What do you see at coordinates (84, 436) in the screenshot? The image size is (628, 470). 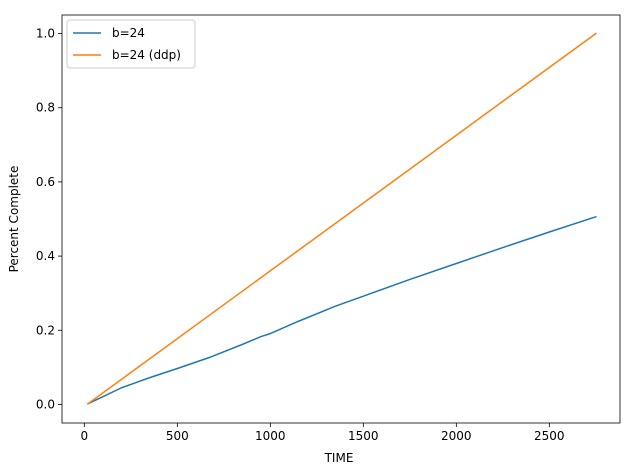 I see `x-tick-label: 0` at bounding box center [84, 436].